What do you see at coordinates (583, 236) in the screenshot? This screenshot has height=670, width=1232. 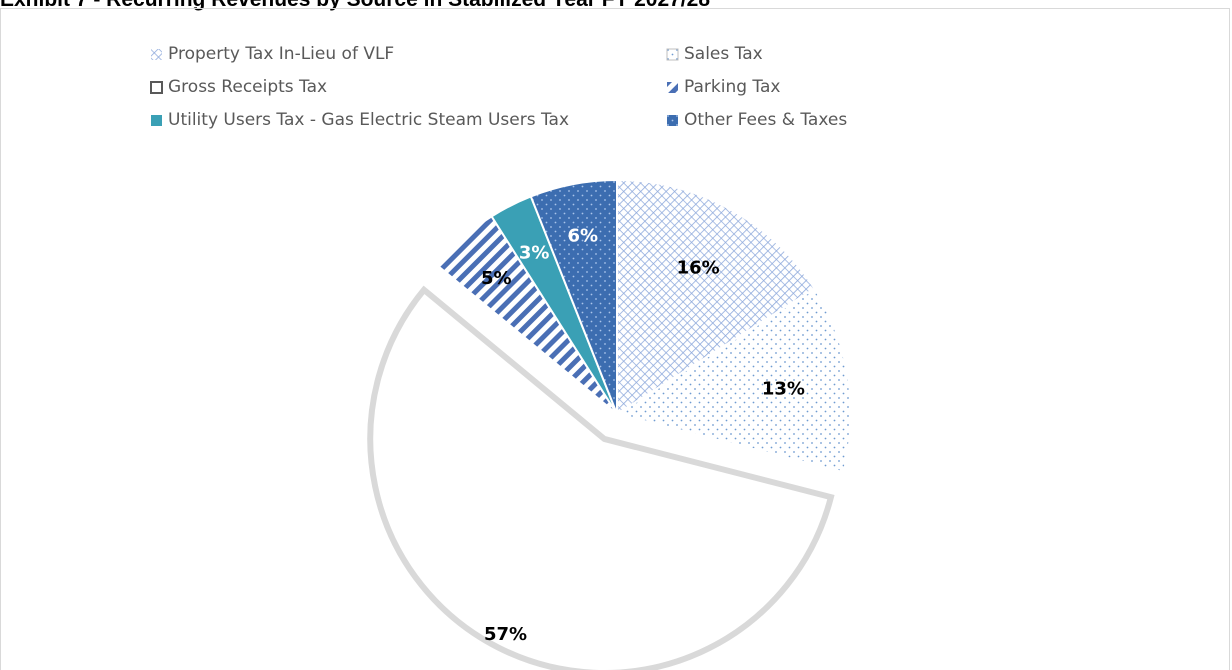 I see `data-label-other-fees-taxes: 6%` at bounding box center [583, 236].